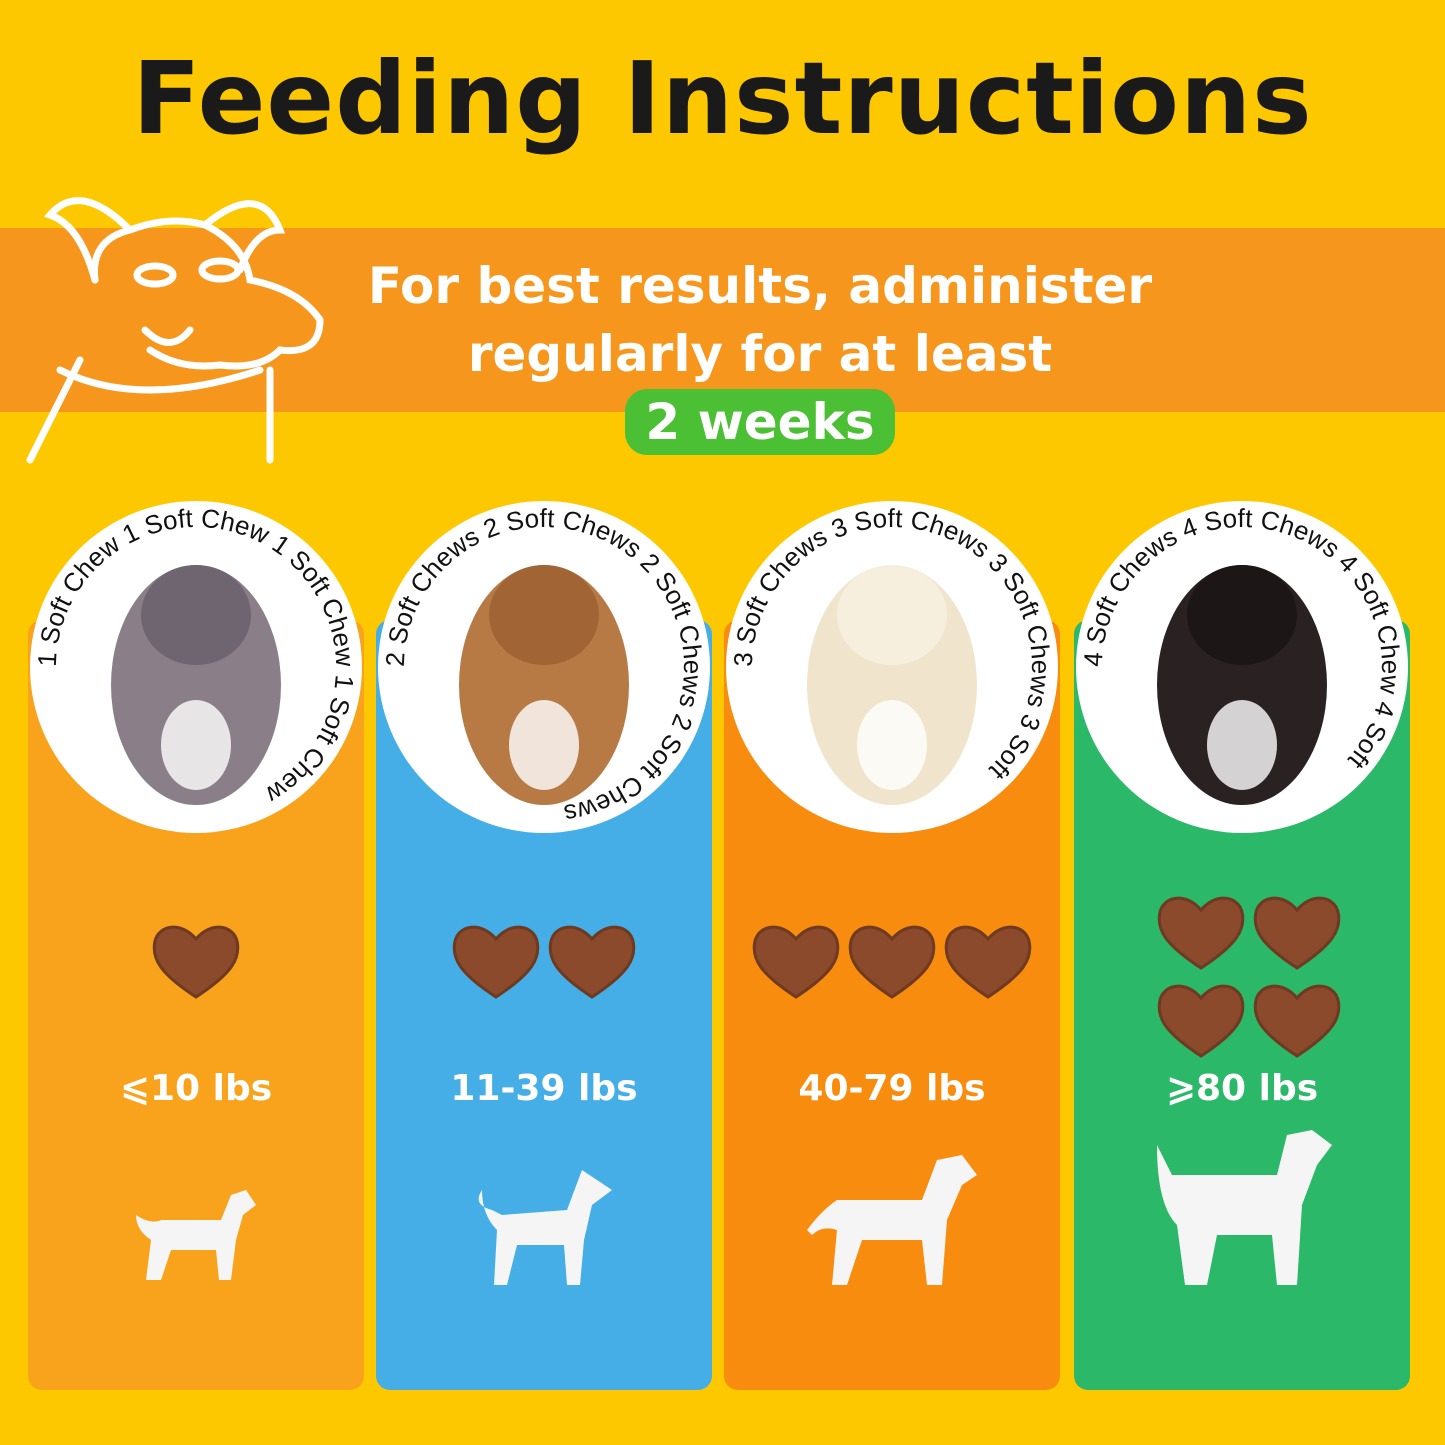 The height and width of the screenshot is (1445, 1445). What do you see at coordinates (196, 1088) in the screenshot?
I see `weight-range: ⩽10 lbs` at bounding box center [196, 1088].